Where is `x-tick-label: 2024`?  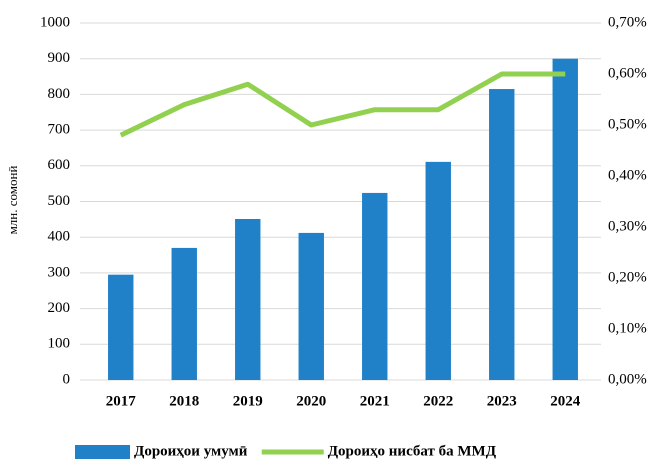
x-tick-label: 2024 is located at coordinates (565, 401).